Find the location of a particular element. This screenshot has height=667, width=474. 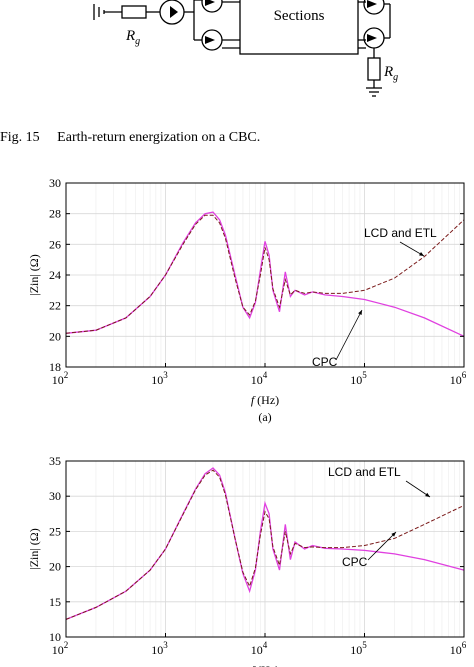

y-tick-label: 15 is located at coordinates (55, 602).